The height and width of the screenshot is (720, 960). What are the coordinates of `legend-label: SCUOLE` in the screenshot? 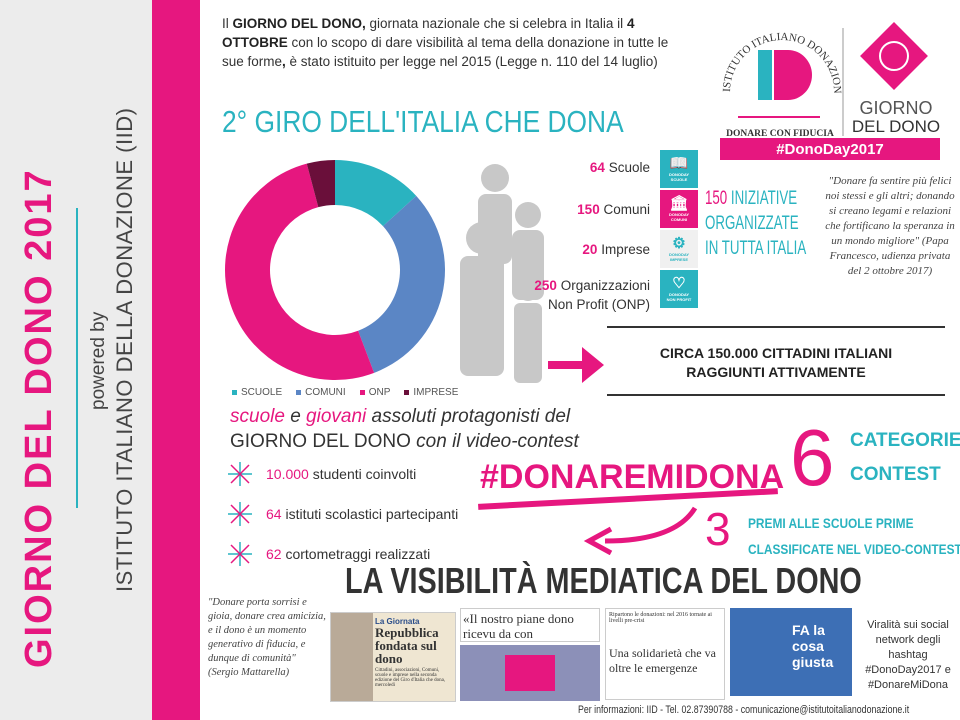 It's located at (262, 392).